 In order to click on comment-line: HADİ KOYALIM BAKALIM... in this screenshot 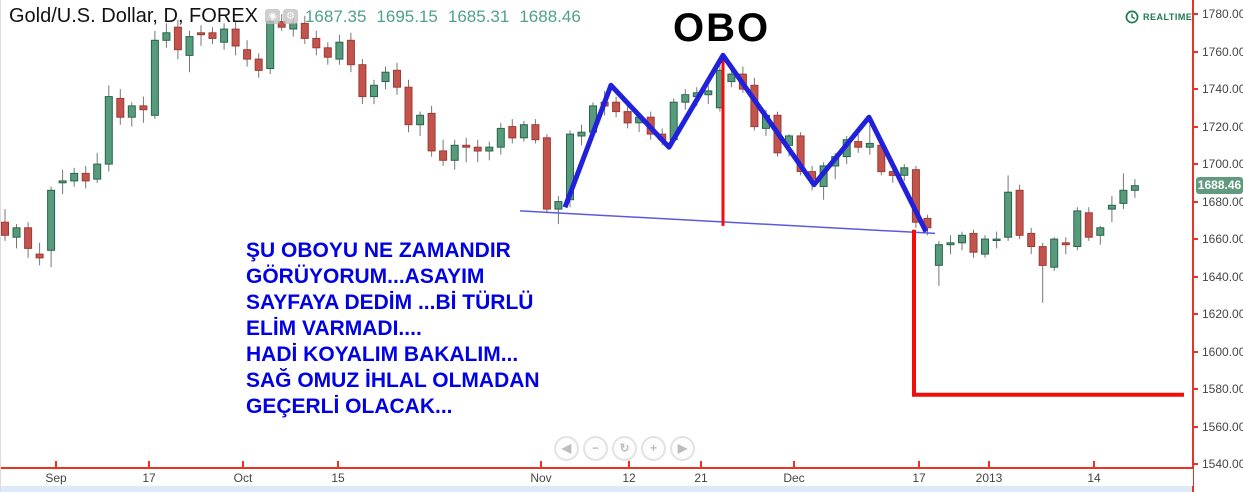, I will do `click(382, 354)`.